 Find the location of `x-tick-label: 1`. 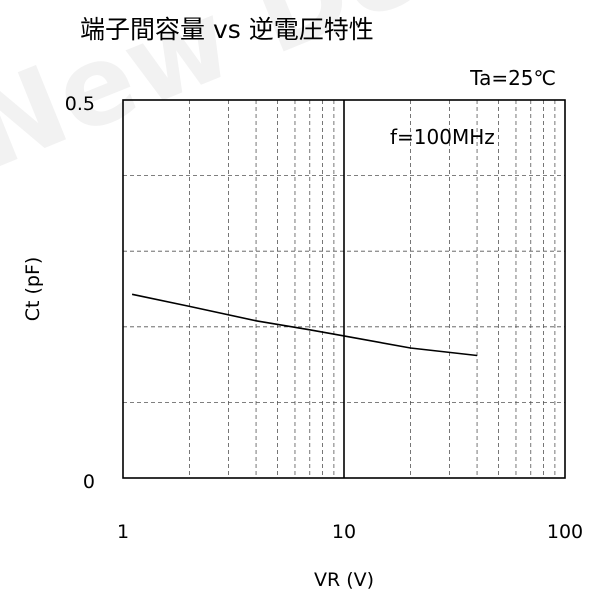

x-tick-label: 1 is located at coordinates (123, 532).